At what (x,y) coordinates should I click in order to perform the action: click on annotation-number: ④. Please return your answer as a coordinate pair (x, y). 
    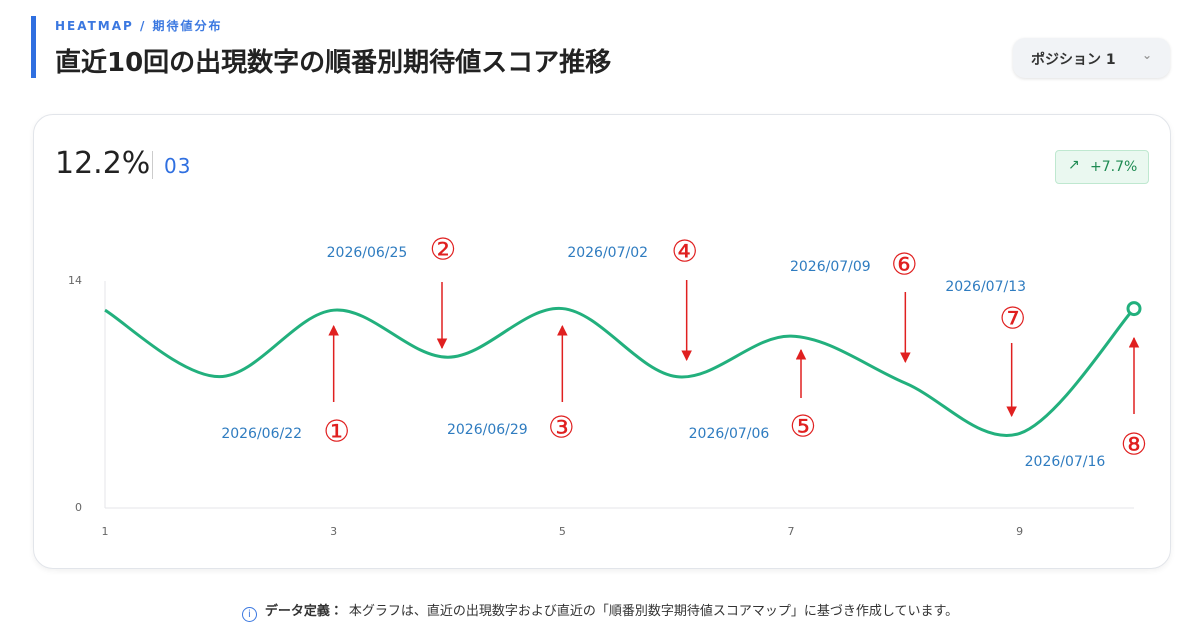
    Looking at the image, I should click on (684, 252).